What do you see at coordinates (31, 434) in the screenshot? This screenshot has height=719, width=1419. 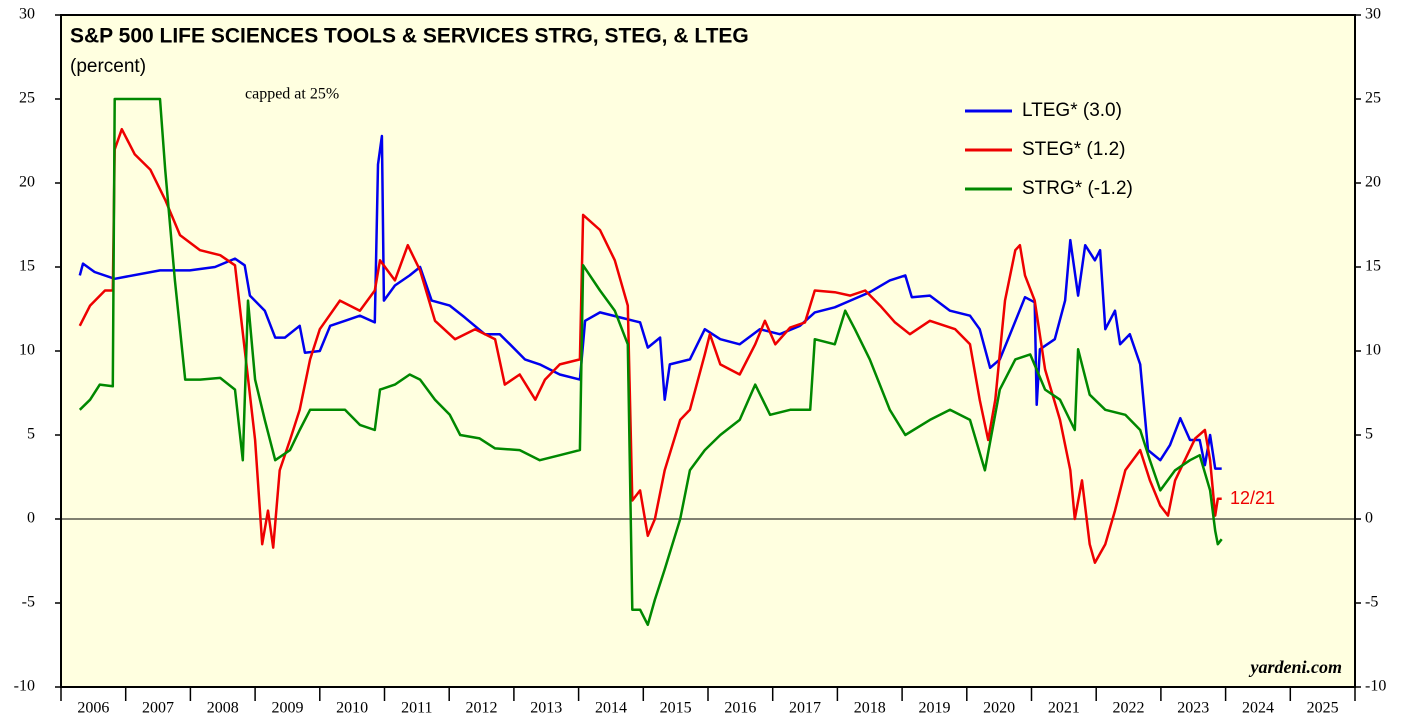 I see `y-tick-label: 5` at bounding box center [31, 434].